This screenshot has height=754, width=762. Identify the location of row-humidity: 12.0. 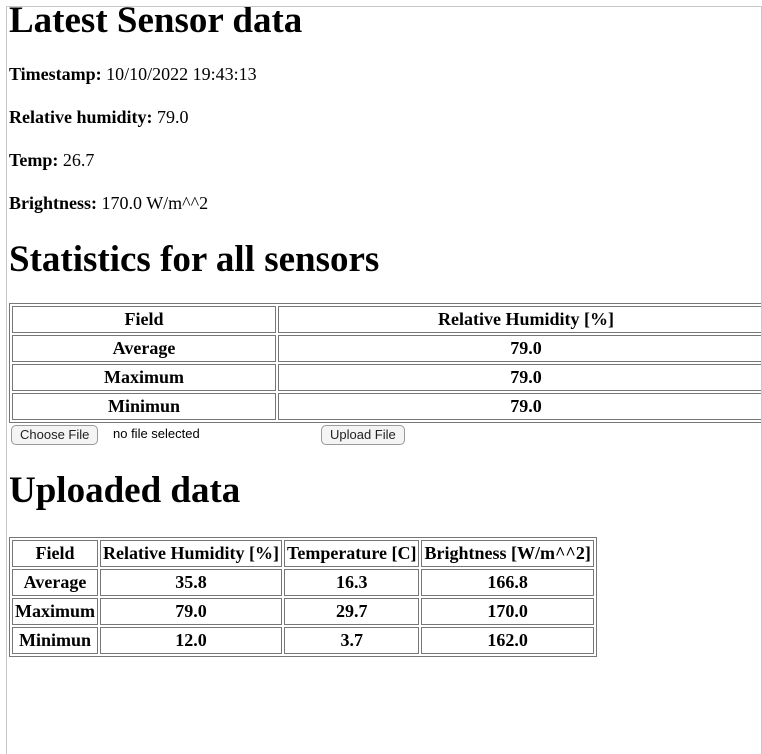
(191, 640).